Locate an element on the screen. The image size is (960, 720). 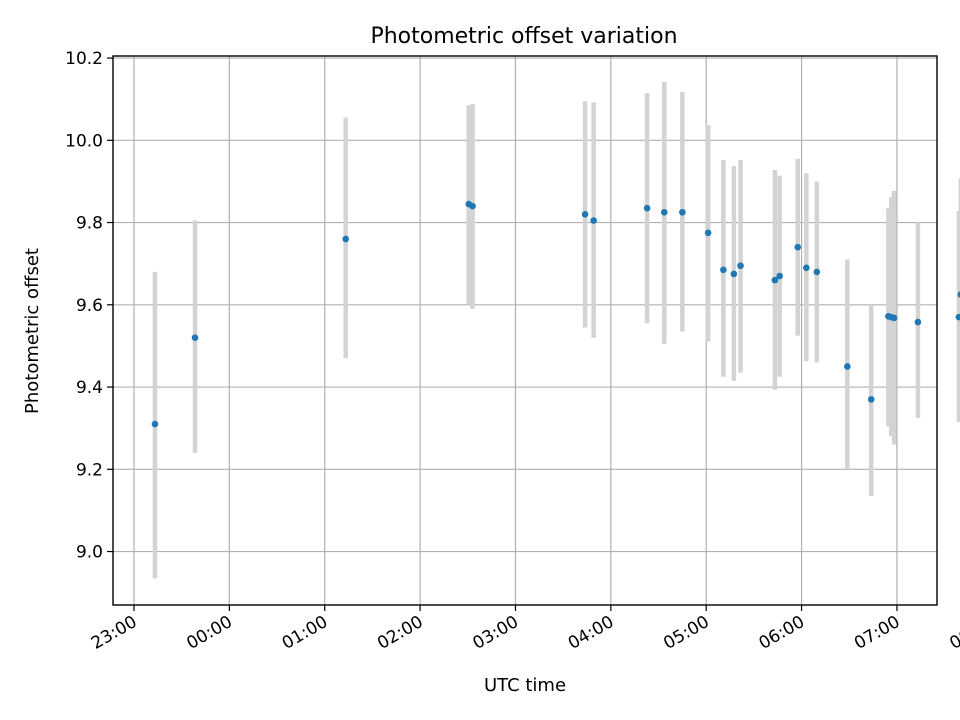
y-tick-label: 10.0 is located at coordinates (84, 141).